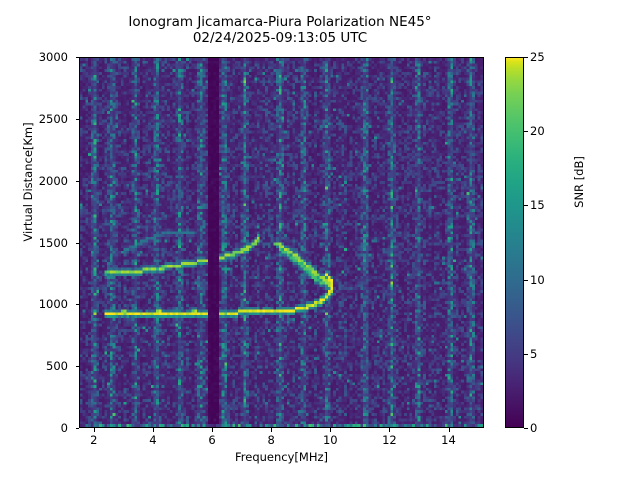  What do you see at coordinates (534, 428) in the screenshot?
I see `colorbar-tick-label: 0` at bounding box center [534, 428].